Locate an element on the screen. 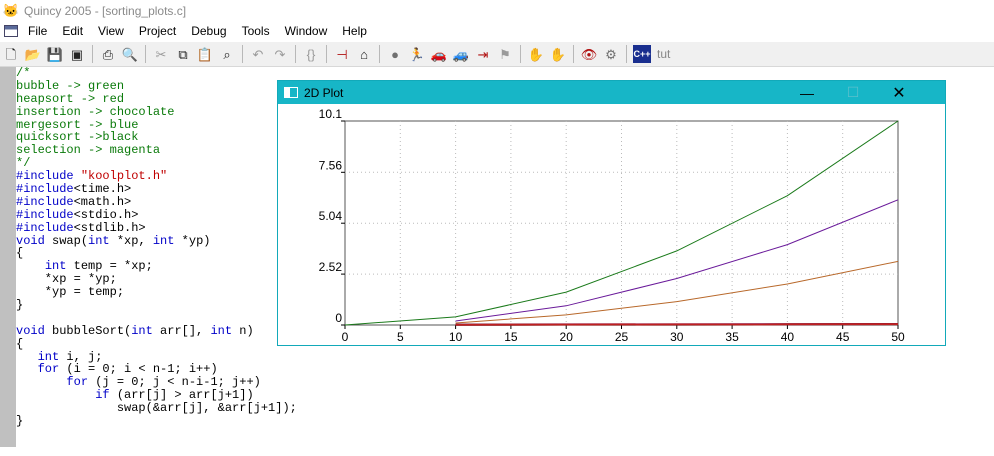  code-token: n) is located at coordinates (243, 330).